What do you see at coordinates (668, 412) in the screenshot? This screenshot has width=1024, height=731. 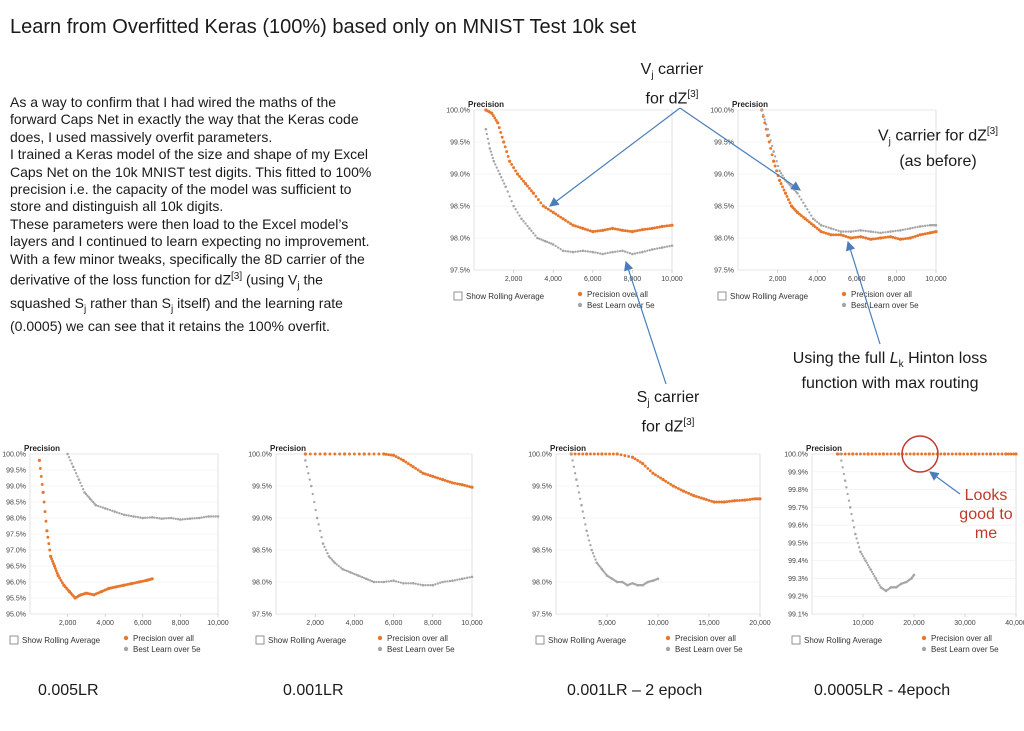 I see `note-sj: Sj carrier for dZ[3]` at bounding box center [668, 412].